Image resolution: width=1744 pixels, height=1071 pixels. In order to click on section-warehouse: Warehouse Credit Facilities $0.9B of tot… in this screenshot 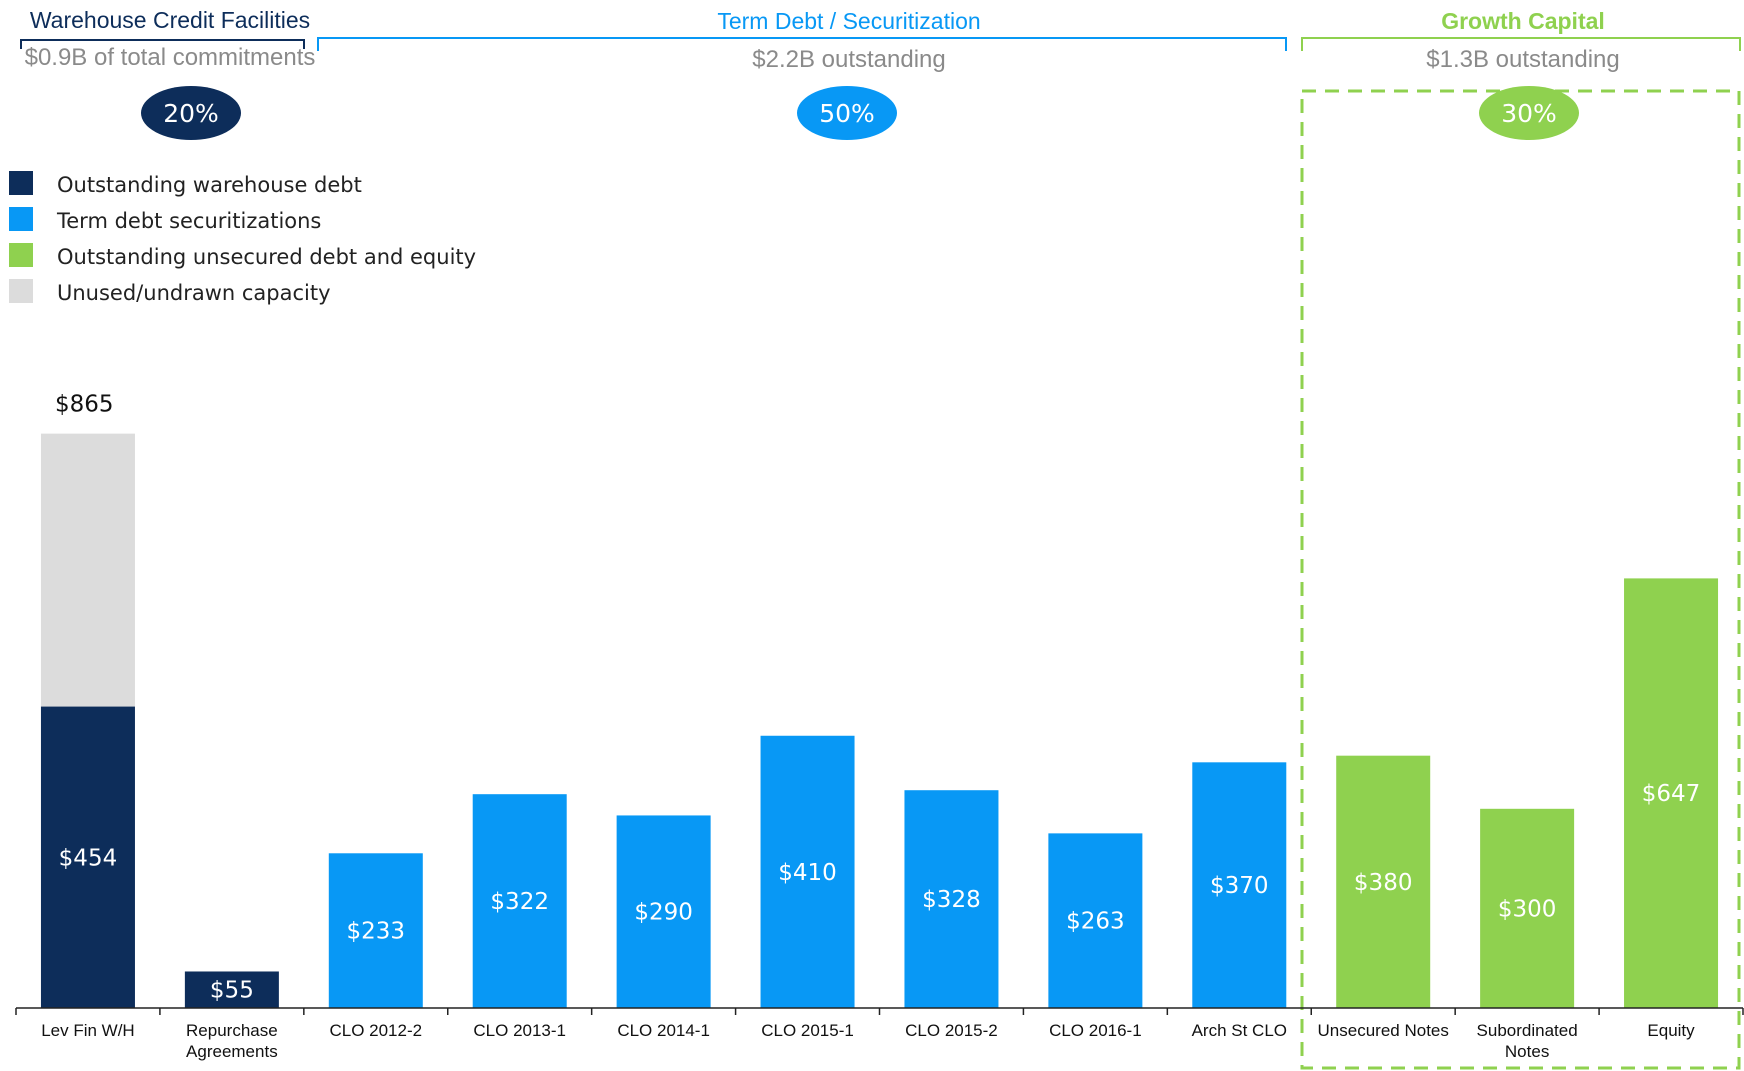, I will do `click(168, 73)`.